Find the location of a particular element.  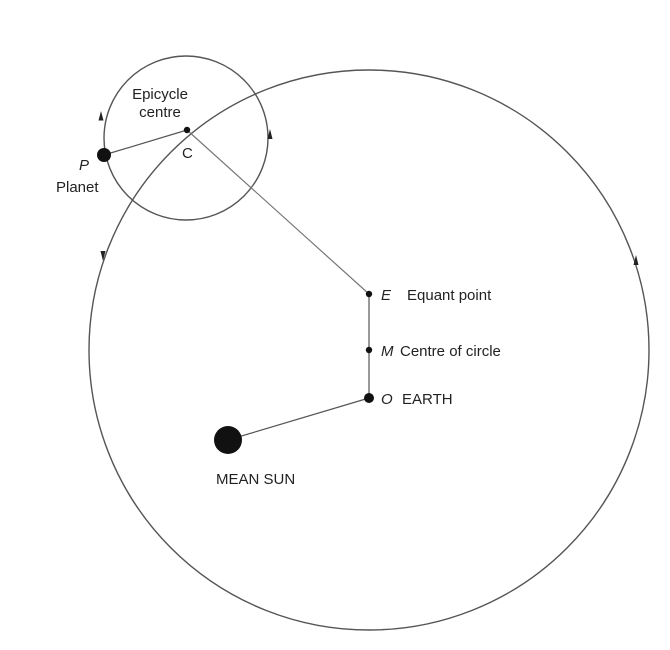

earth-dot is located at coordinates (369, 398).